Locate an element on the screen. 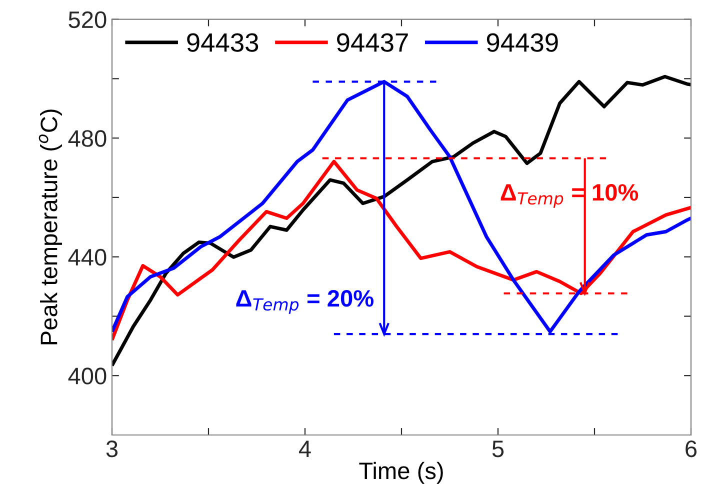 The height and width of the screenshot is (491, 703). legend-label: 94433 is located at coordinates (222, 42).